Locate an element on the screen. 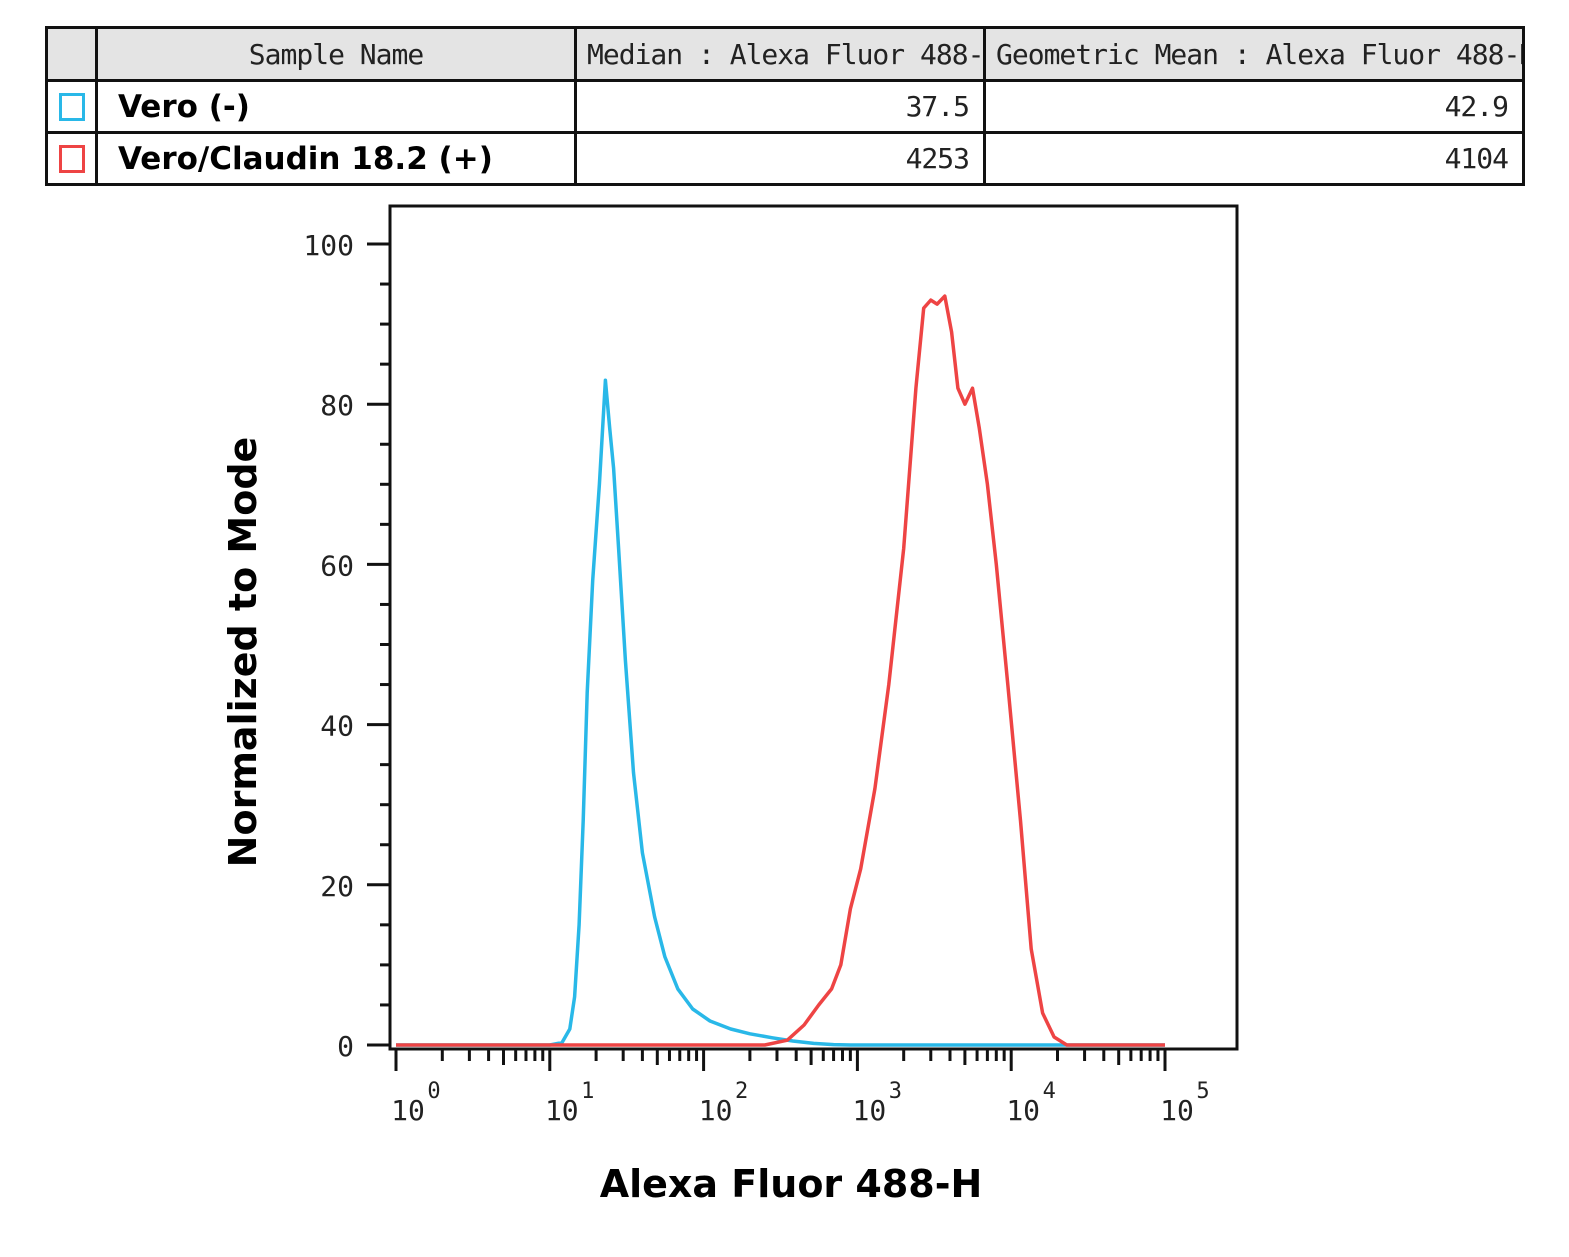 The width and height of the screenshot is (1569, 1257). legend-swatch-vero is located at coordinates (71, 106).